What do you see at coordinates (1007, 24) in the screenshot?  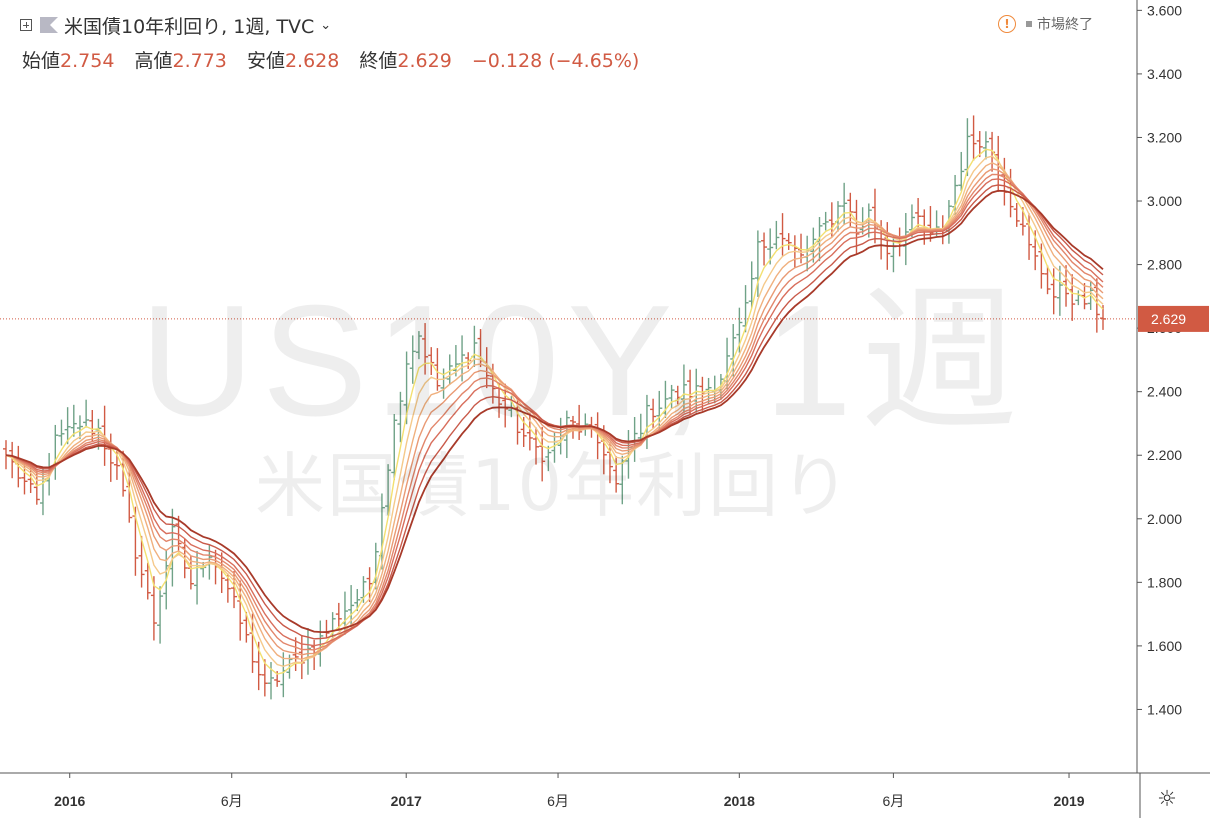 I see `alert-icon: !` at bounding box center [1007, 24].